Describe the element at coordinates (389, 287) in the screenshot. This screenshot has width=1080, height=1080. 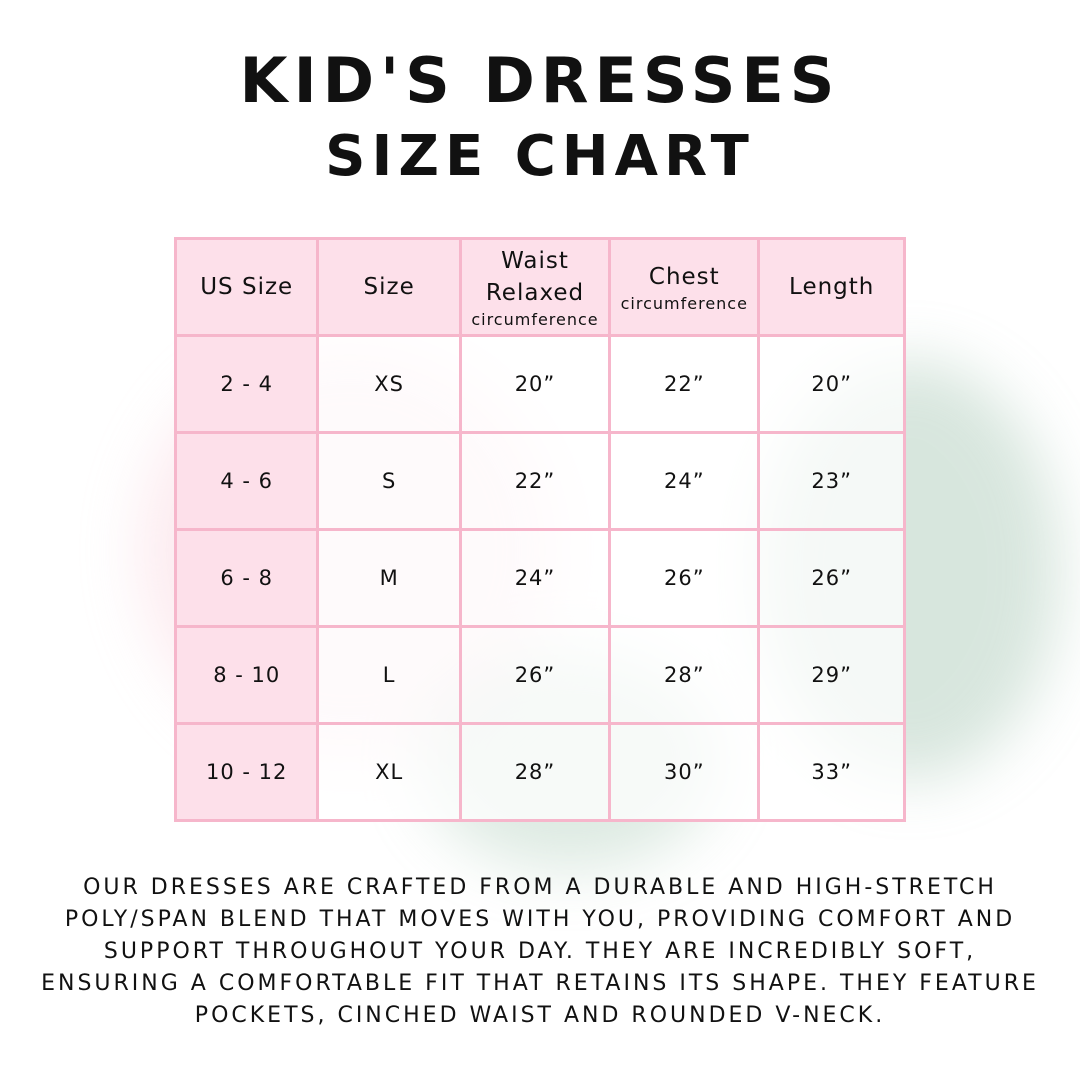
I see `header-size: Size` at that location.